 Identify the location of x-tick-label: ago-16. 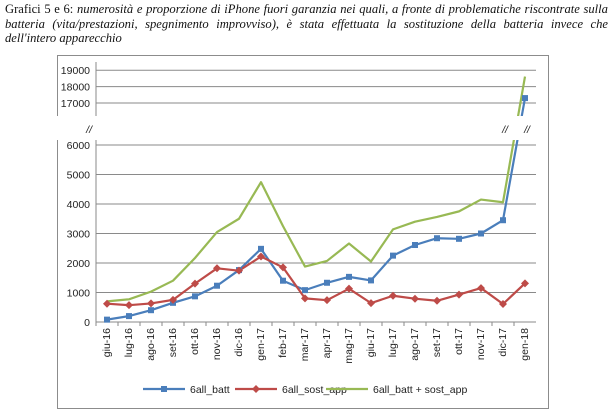
(151, 344).